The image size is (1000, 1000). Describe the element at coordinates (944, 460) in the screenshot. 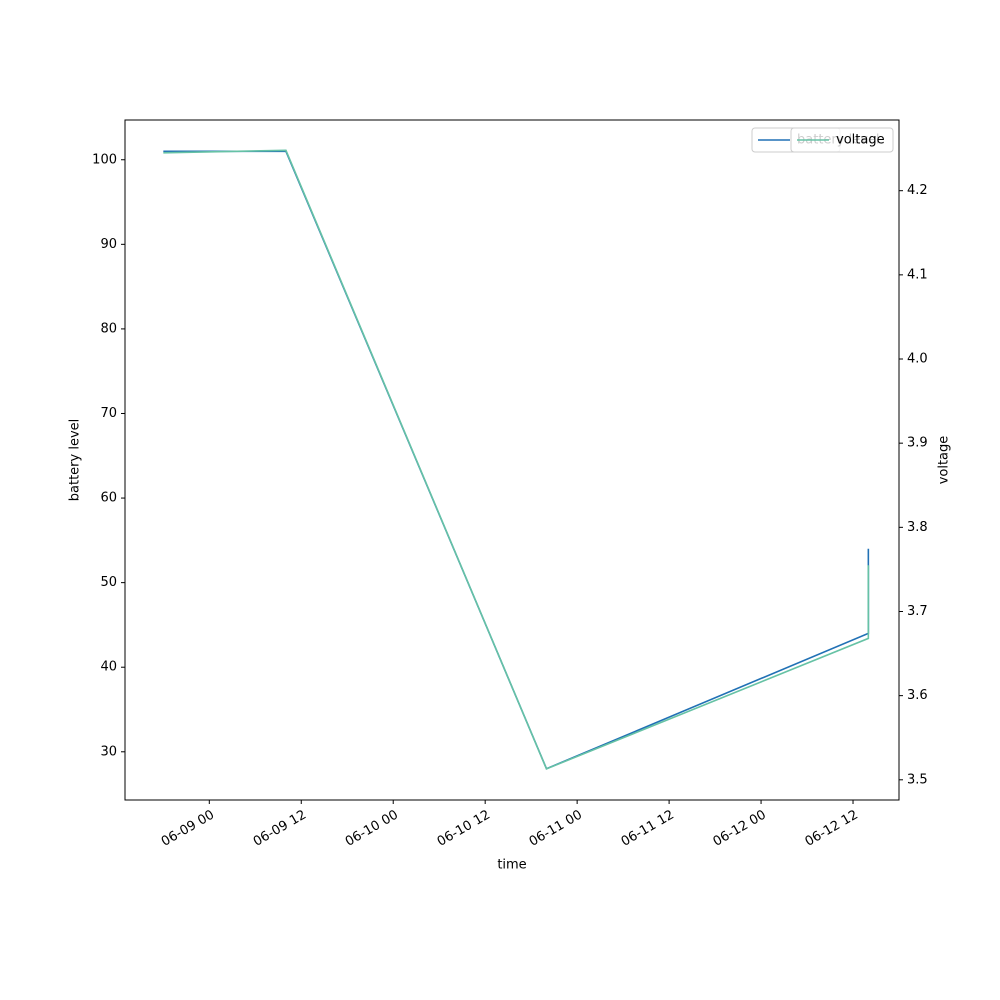

I see `y2-axis-label: voltage` at that location.